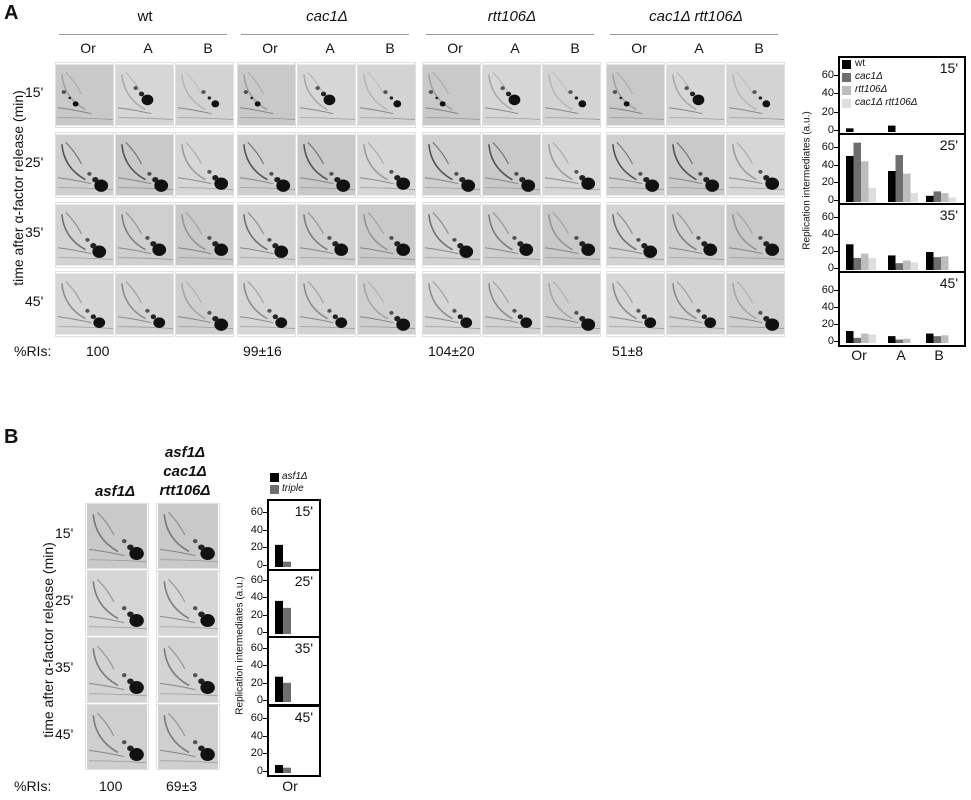  Describe the element at coordinates (64, 600) in the screenshot. I see `time-label: 25'` at that location.